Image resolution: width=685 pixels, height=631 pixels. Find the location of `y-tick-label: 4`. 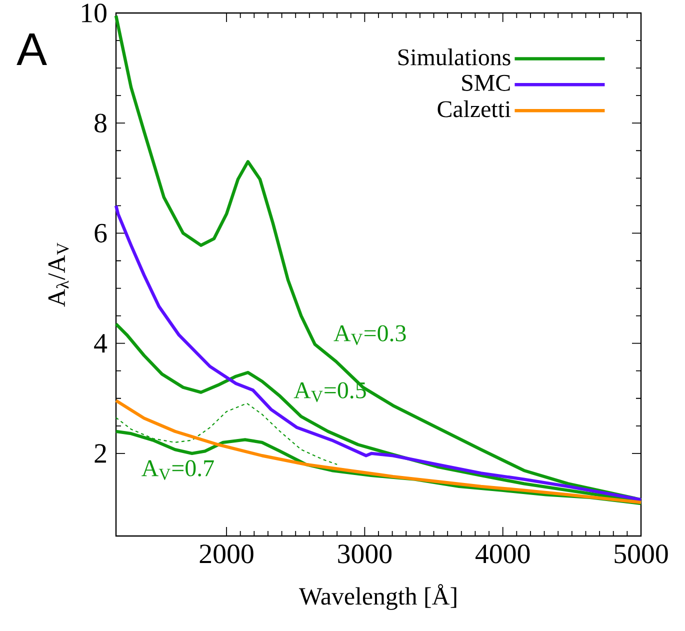

y-tick-label: 4 is located at coordinates (101, 343).